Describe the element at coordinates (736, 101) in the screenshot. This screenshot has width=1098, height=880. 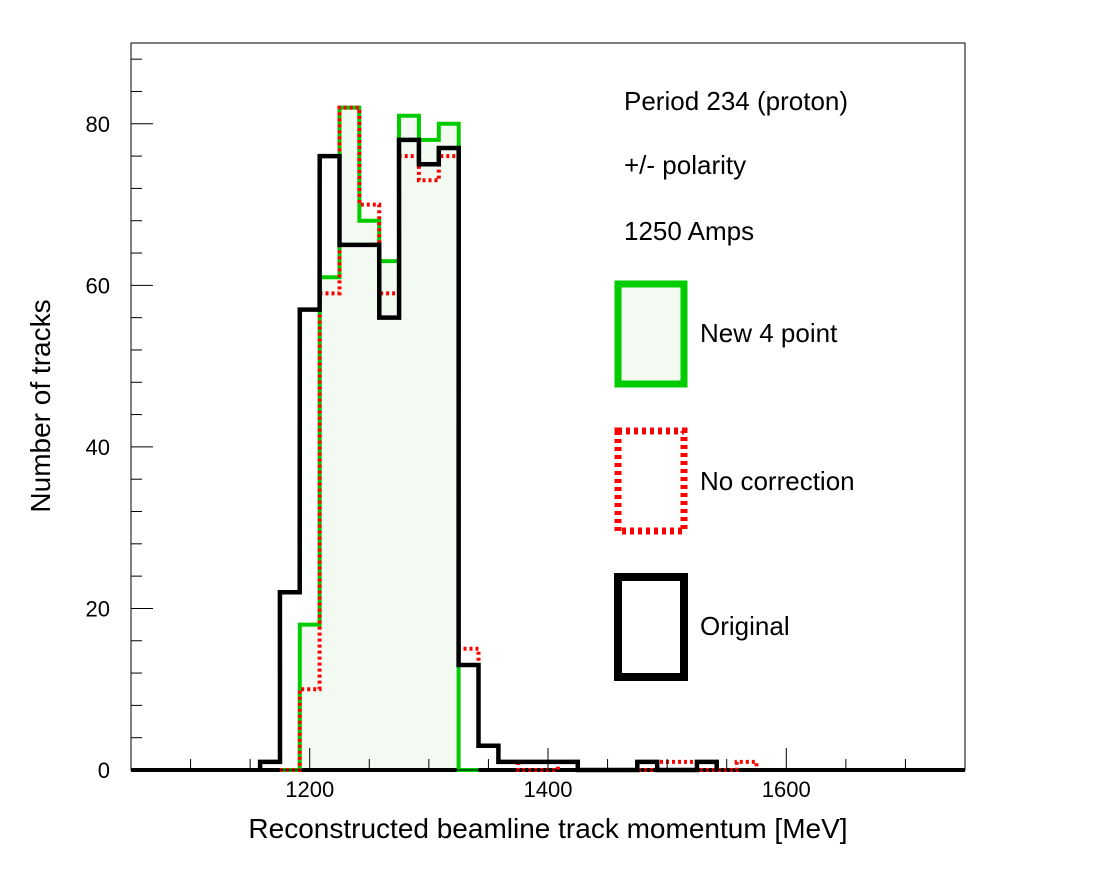
I see `annotation-period: Period 234 (proton)` at that location.